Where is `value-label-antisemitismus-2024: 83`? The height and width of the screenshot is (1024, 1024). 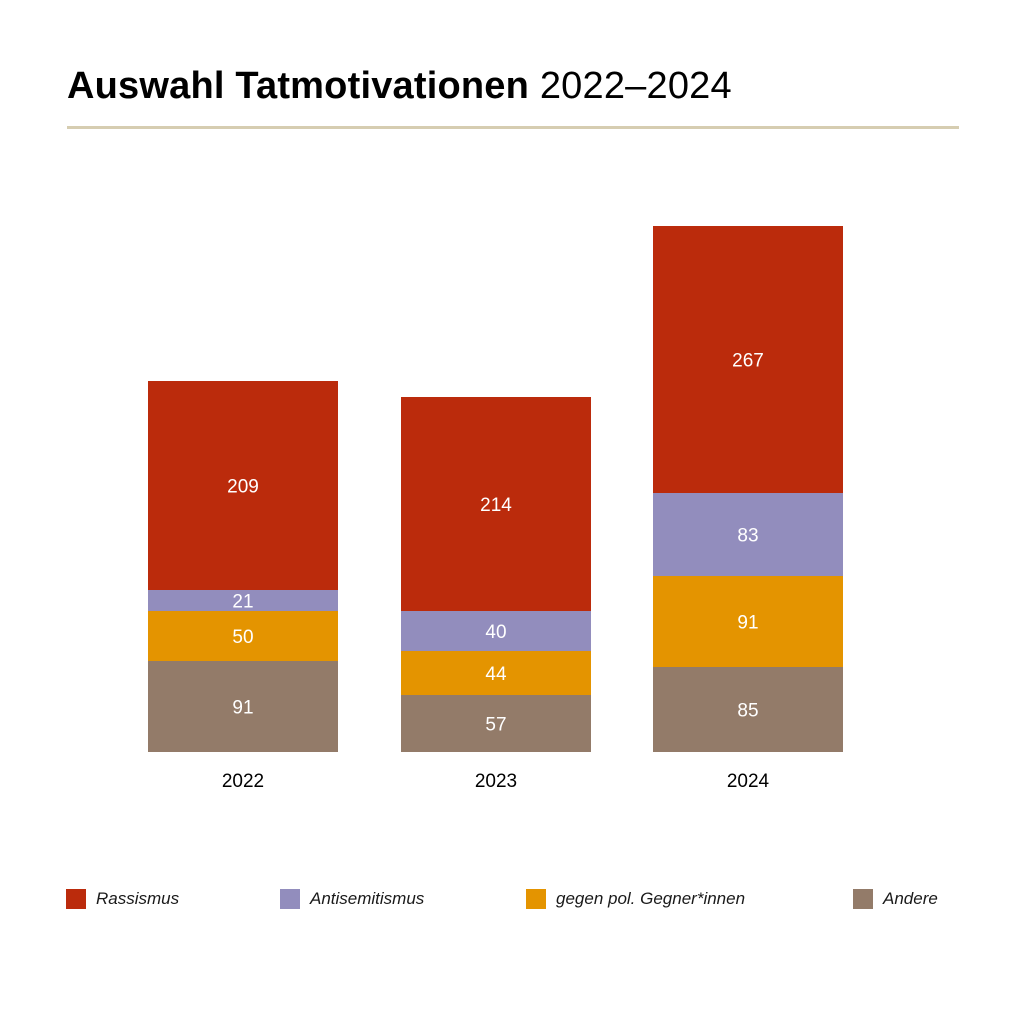
value-label-antisemitismus-2024: 83 is located at coordinates (747, 536).